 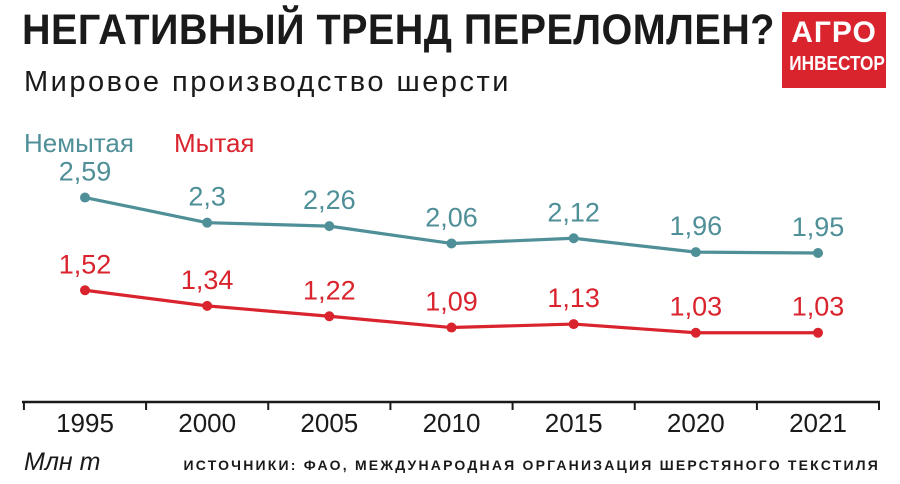 I want to click on data-label: 1,09, so click(x=451, y=302).